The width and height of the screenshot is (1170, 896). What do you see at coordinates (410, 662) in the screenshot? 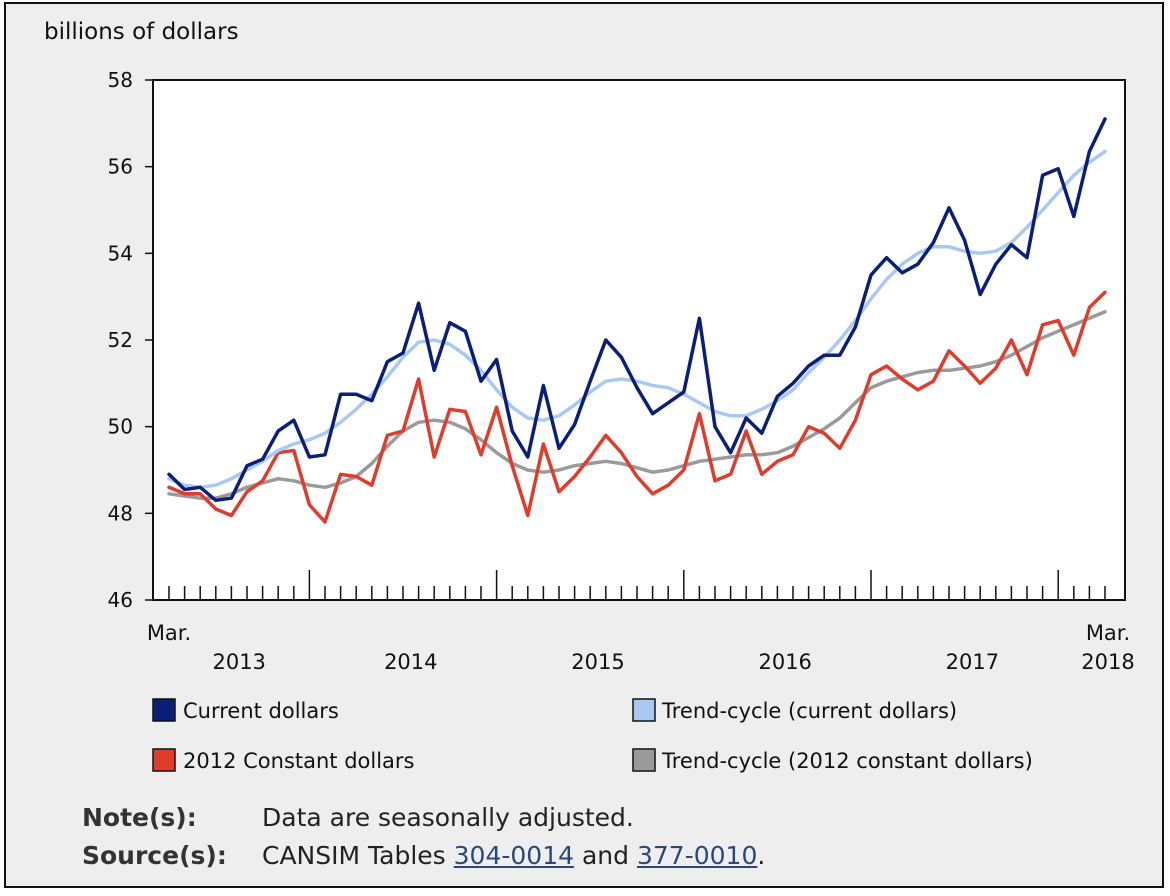
I see `year-label-2014: 2014` at bounding box center [410, 662].